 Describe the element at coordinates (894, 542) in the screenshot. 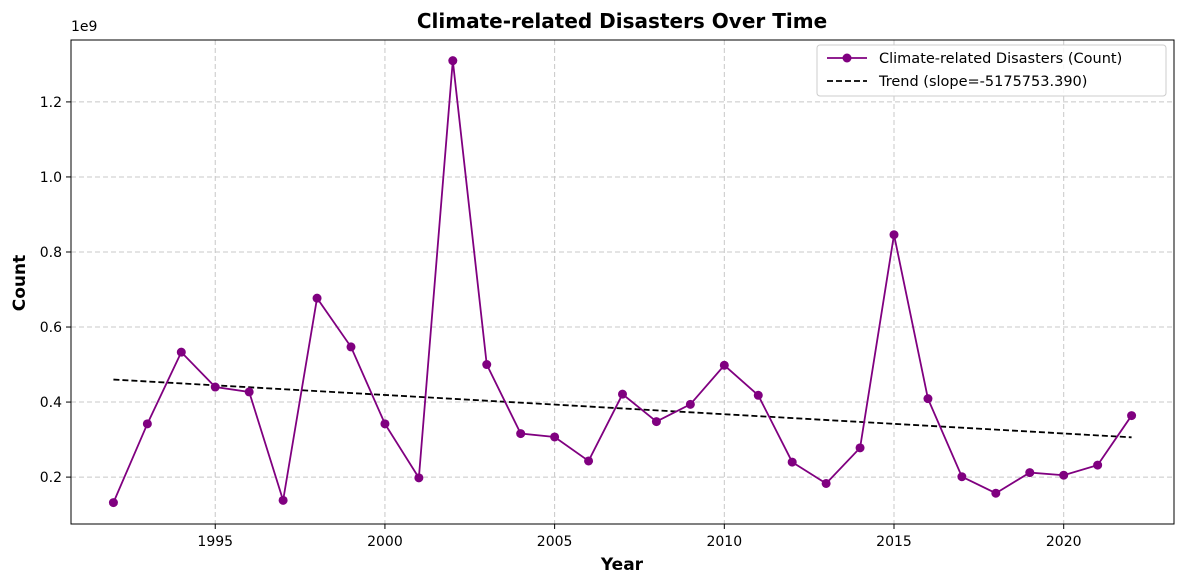

I see `x-tick-label: 2015` at that location.